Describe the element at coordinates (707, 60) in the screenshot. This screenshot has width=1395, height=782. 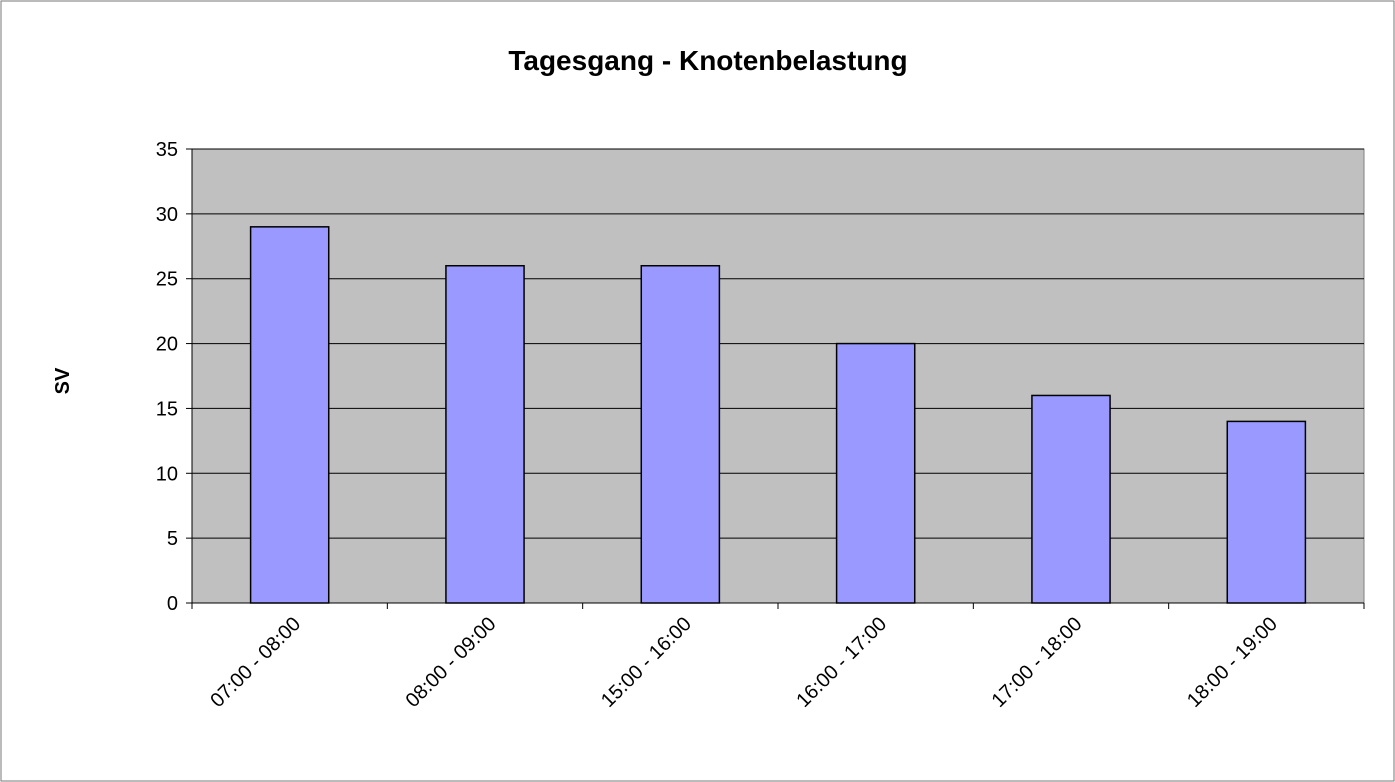
I see `chart-title: Tagesgang - Knotenbelastung` at that location.